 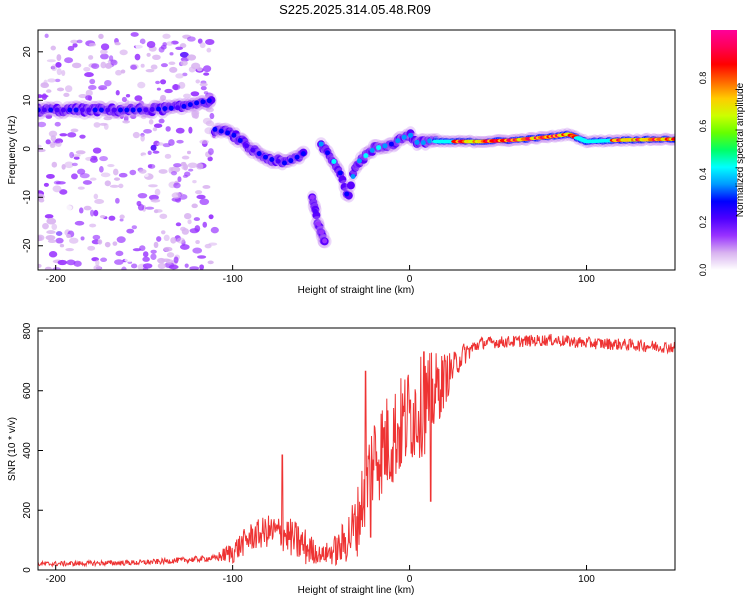 I want to click on spectrogram-y-label: Frequency (Hz), so click(x=12, y=150).